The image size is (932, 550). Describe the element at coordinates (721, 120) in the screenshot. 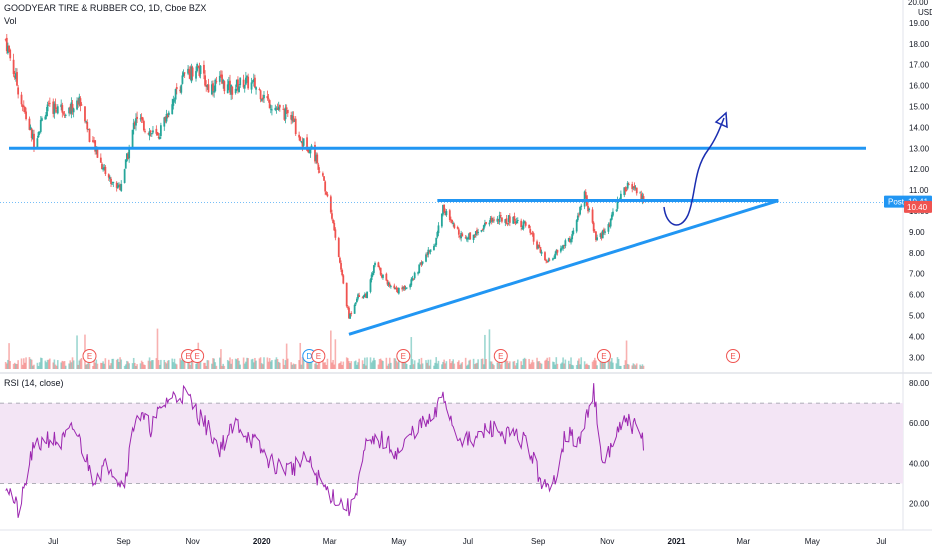

I see `projection-arrowhead` at that location.